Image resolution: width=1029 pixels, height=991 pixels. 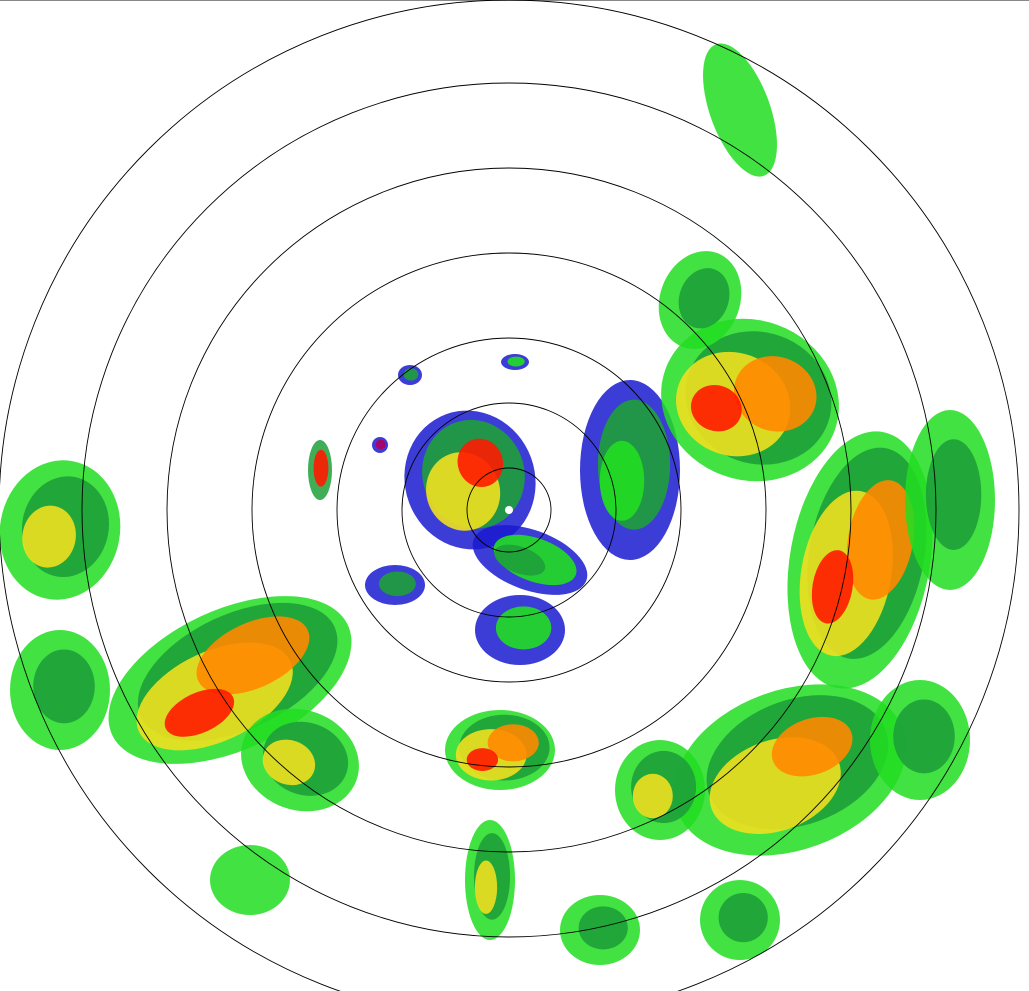 What do you see at coordinates (514, 0) in the screenshot?
I see `top-border` at bounding box center [514, 0].